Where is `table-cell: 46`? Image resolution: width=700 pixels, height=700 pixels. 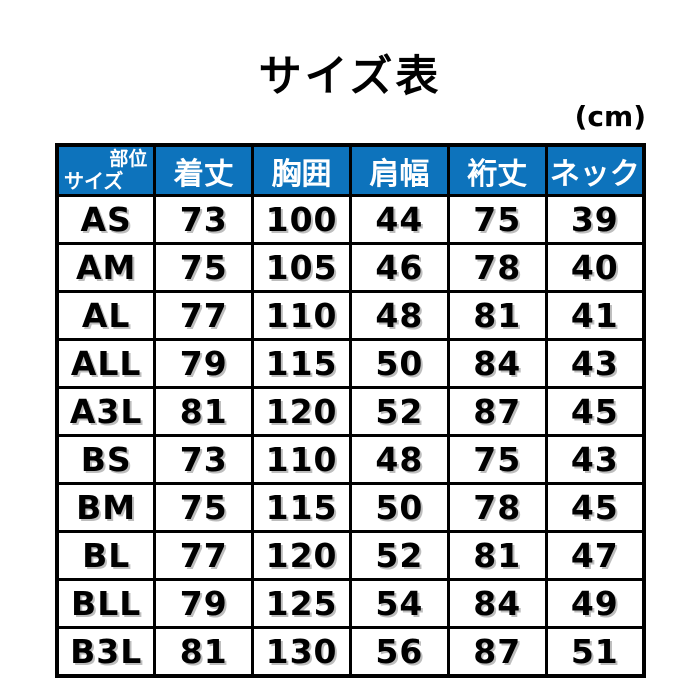 table-cell: 46 is located at coordinates (399, 267).